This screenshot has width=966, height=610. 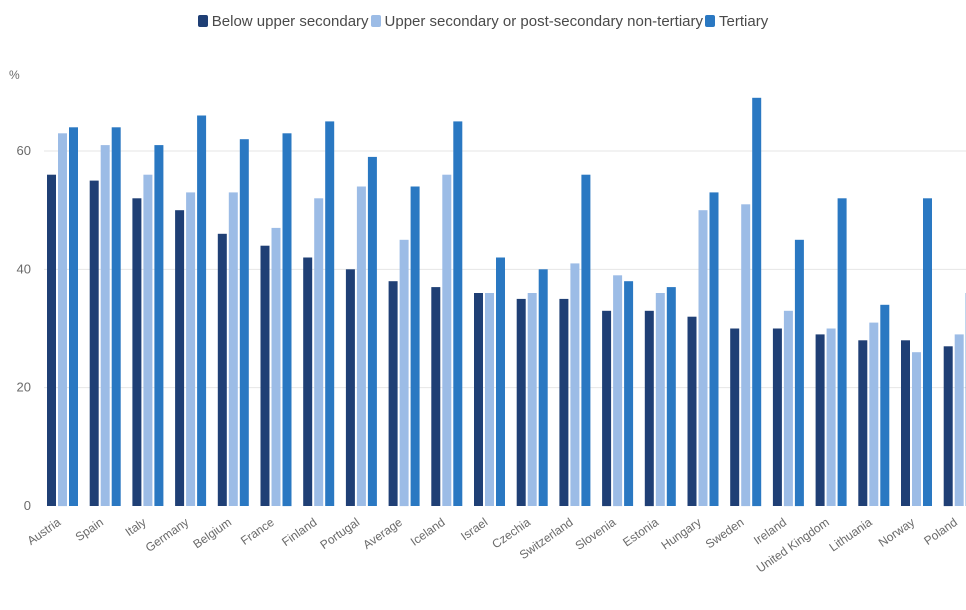 What do you see at coordinates (24, 387) in the screenshot?
I see `y-tick-label: 20` at bounding box center [24, 387].